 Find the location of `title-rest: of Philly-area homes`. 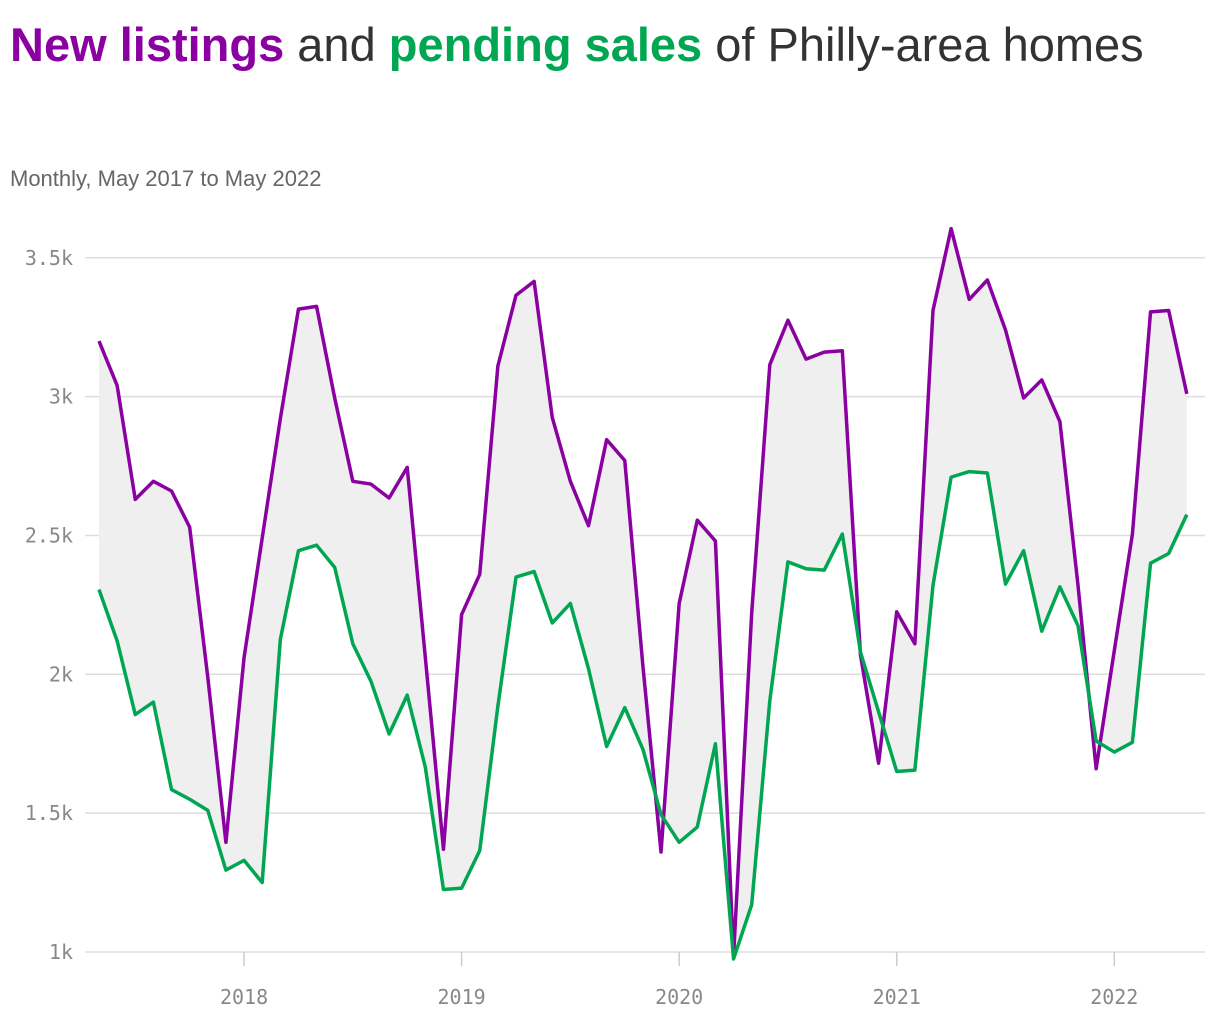

title-rest: of Philly-area homes is located at coordinates (923, 44).